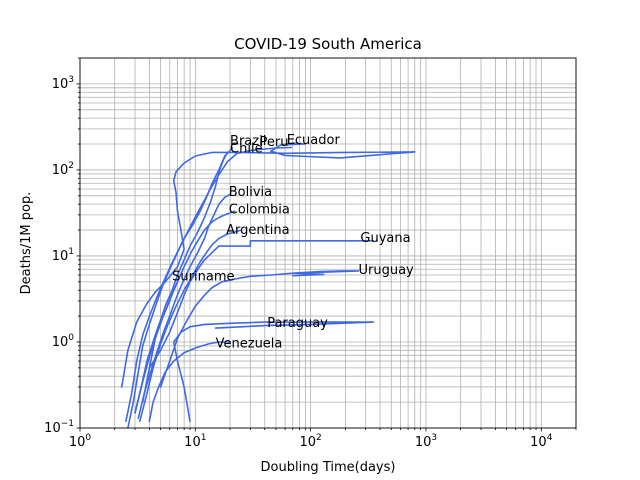 Image resolution: width=640 pixels, height=480 pixels. I want to click on x-tick-label: 100, so click(80, 441).